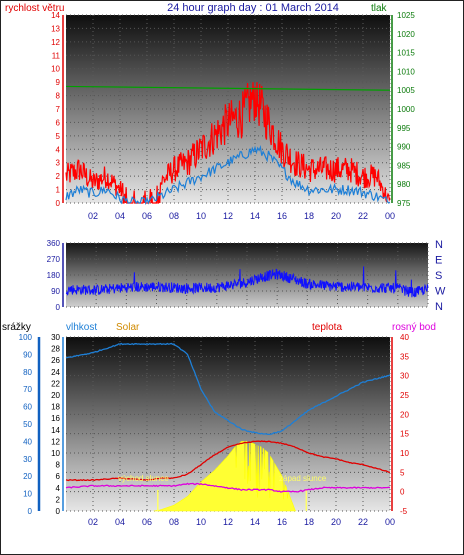 The height and width of the screenshot is (555, 464). What do you see at coordinates (58, 307) in the screenshot?
I see `direction-tick-label: 0` at bounding box center [58, 307].